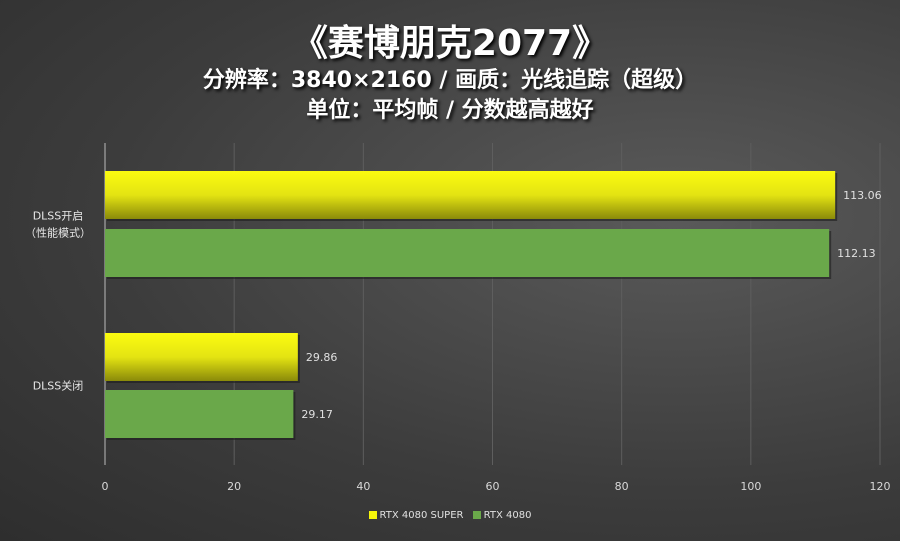  What do you see at coordinates (322, 357) in the screenshot?
I see `data-label: 29.86` at bounding box center [322, 357].